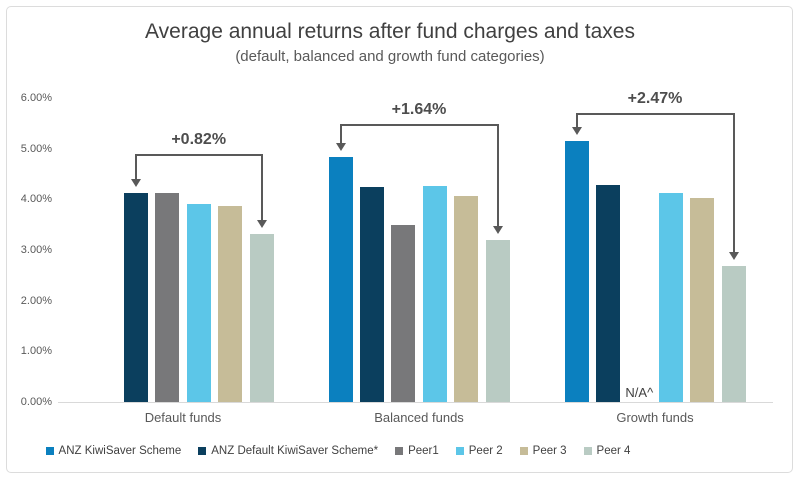 The width and height of the screenshot is (800, 481). I want to click on legend-label: ANZ Default KiwiSaver Scheme*, so click(295, 451).